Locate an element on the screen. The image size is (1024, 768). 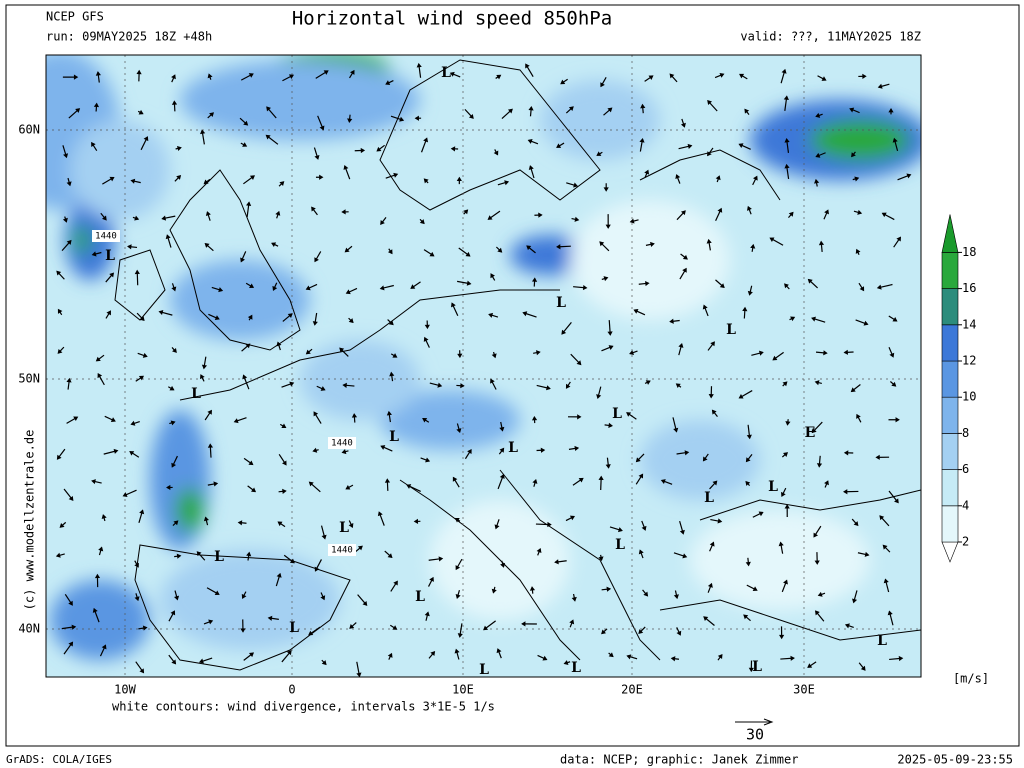
timestamp: 2025-05-09-23:55 is located at coordinates (955, 760).